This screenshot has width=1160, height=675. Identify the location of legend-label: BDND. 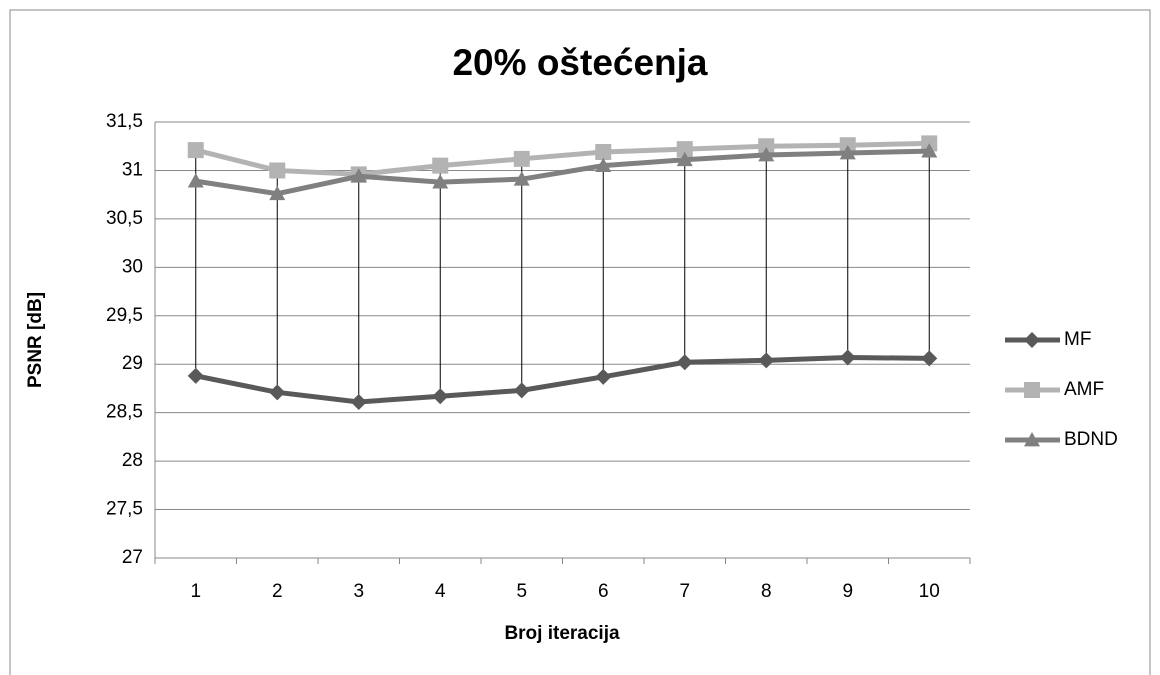
(1091, 439).